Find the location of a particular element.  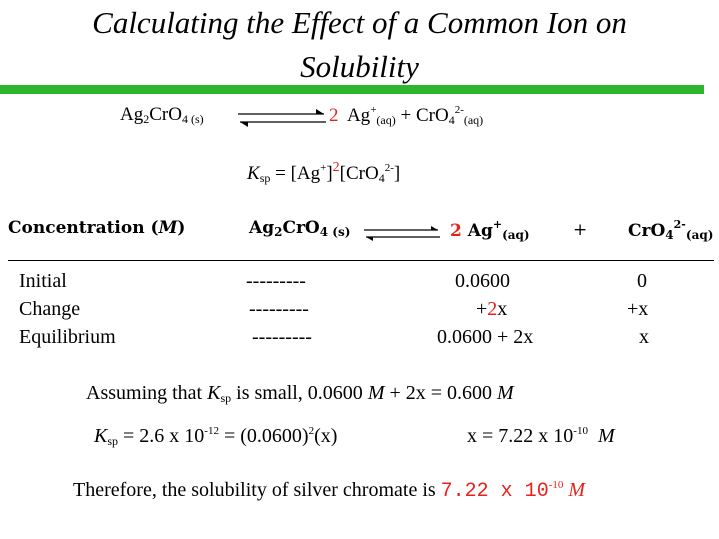

equilibrium-arrows is located at coordinates (282, 118).